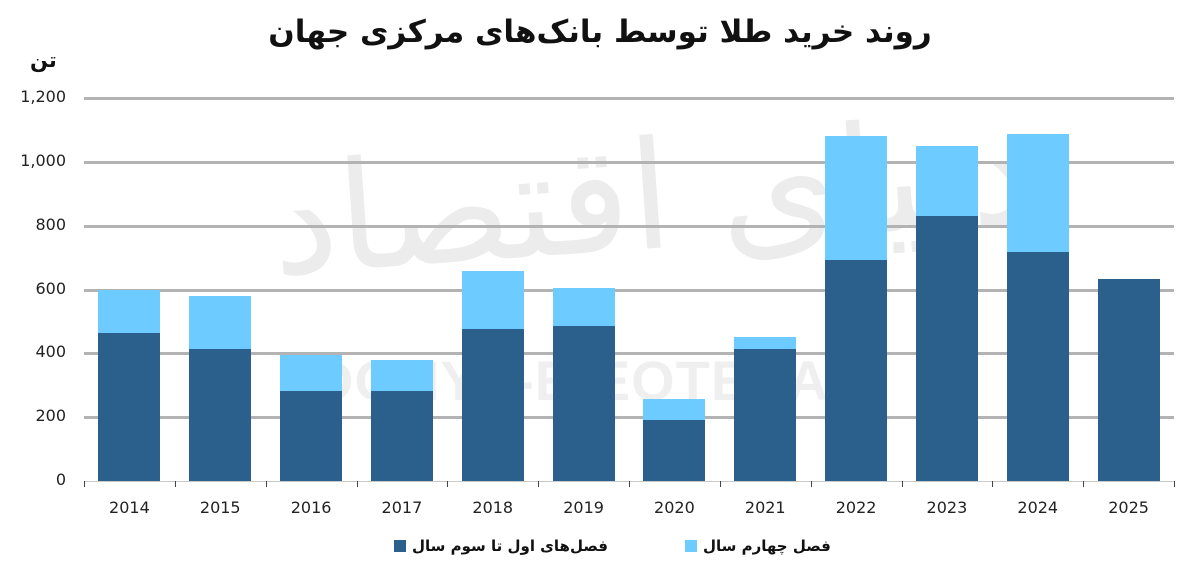 The image size is (1200, 575). I want to click on bar-2018, so click(492, 375).